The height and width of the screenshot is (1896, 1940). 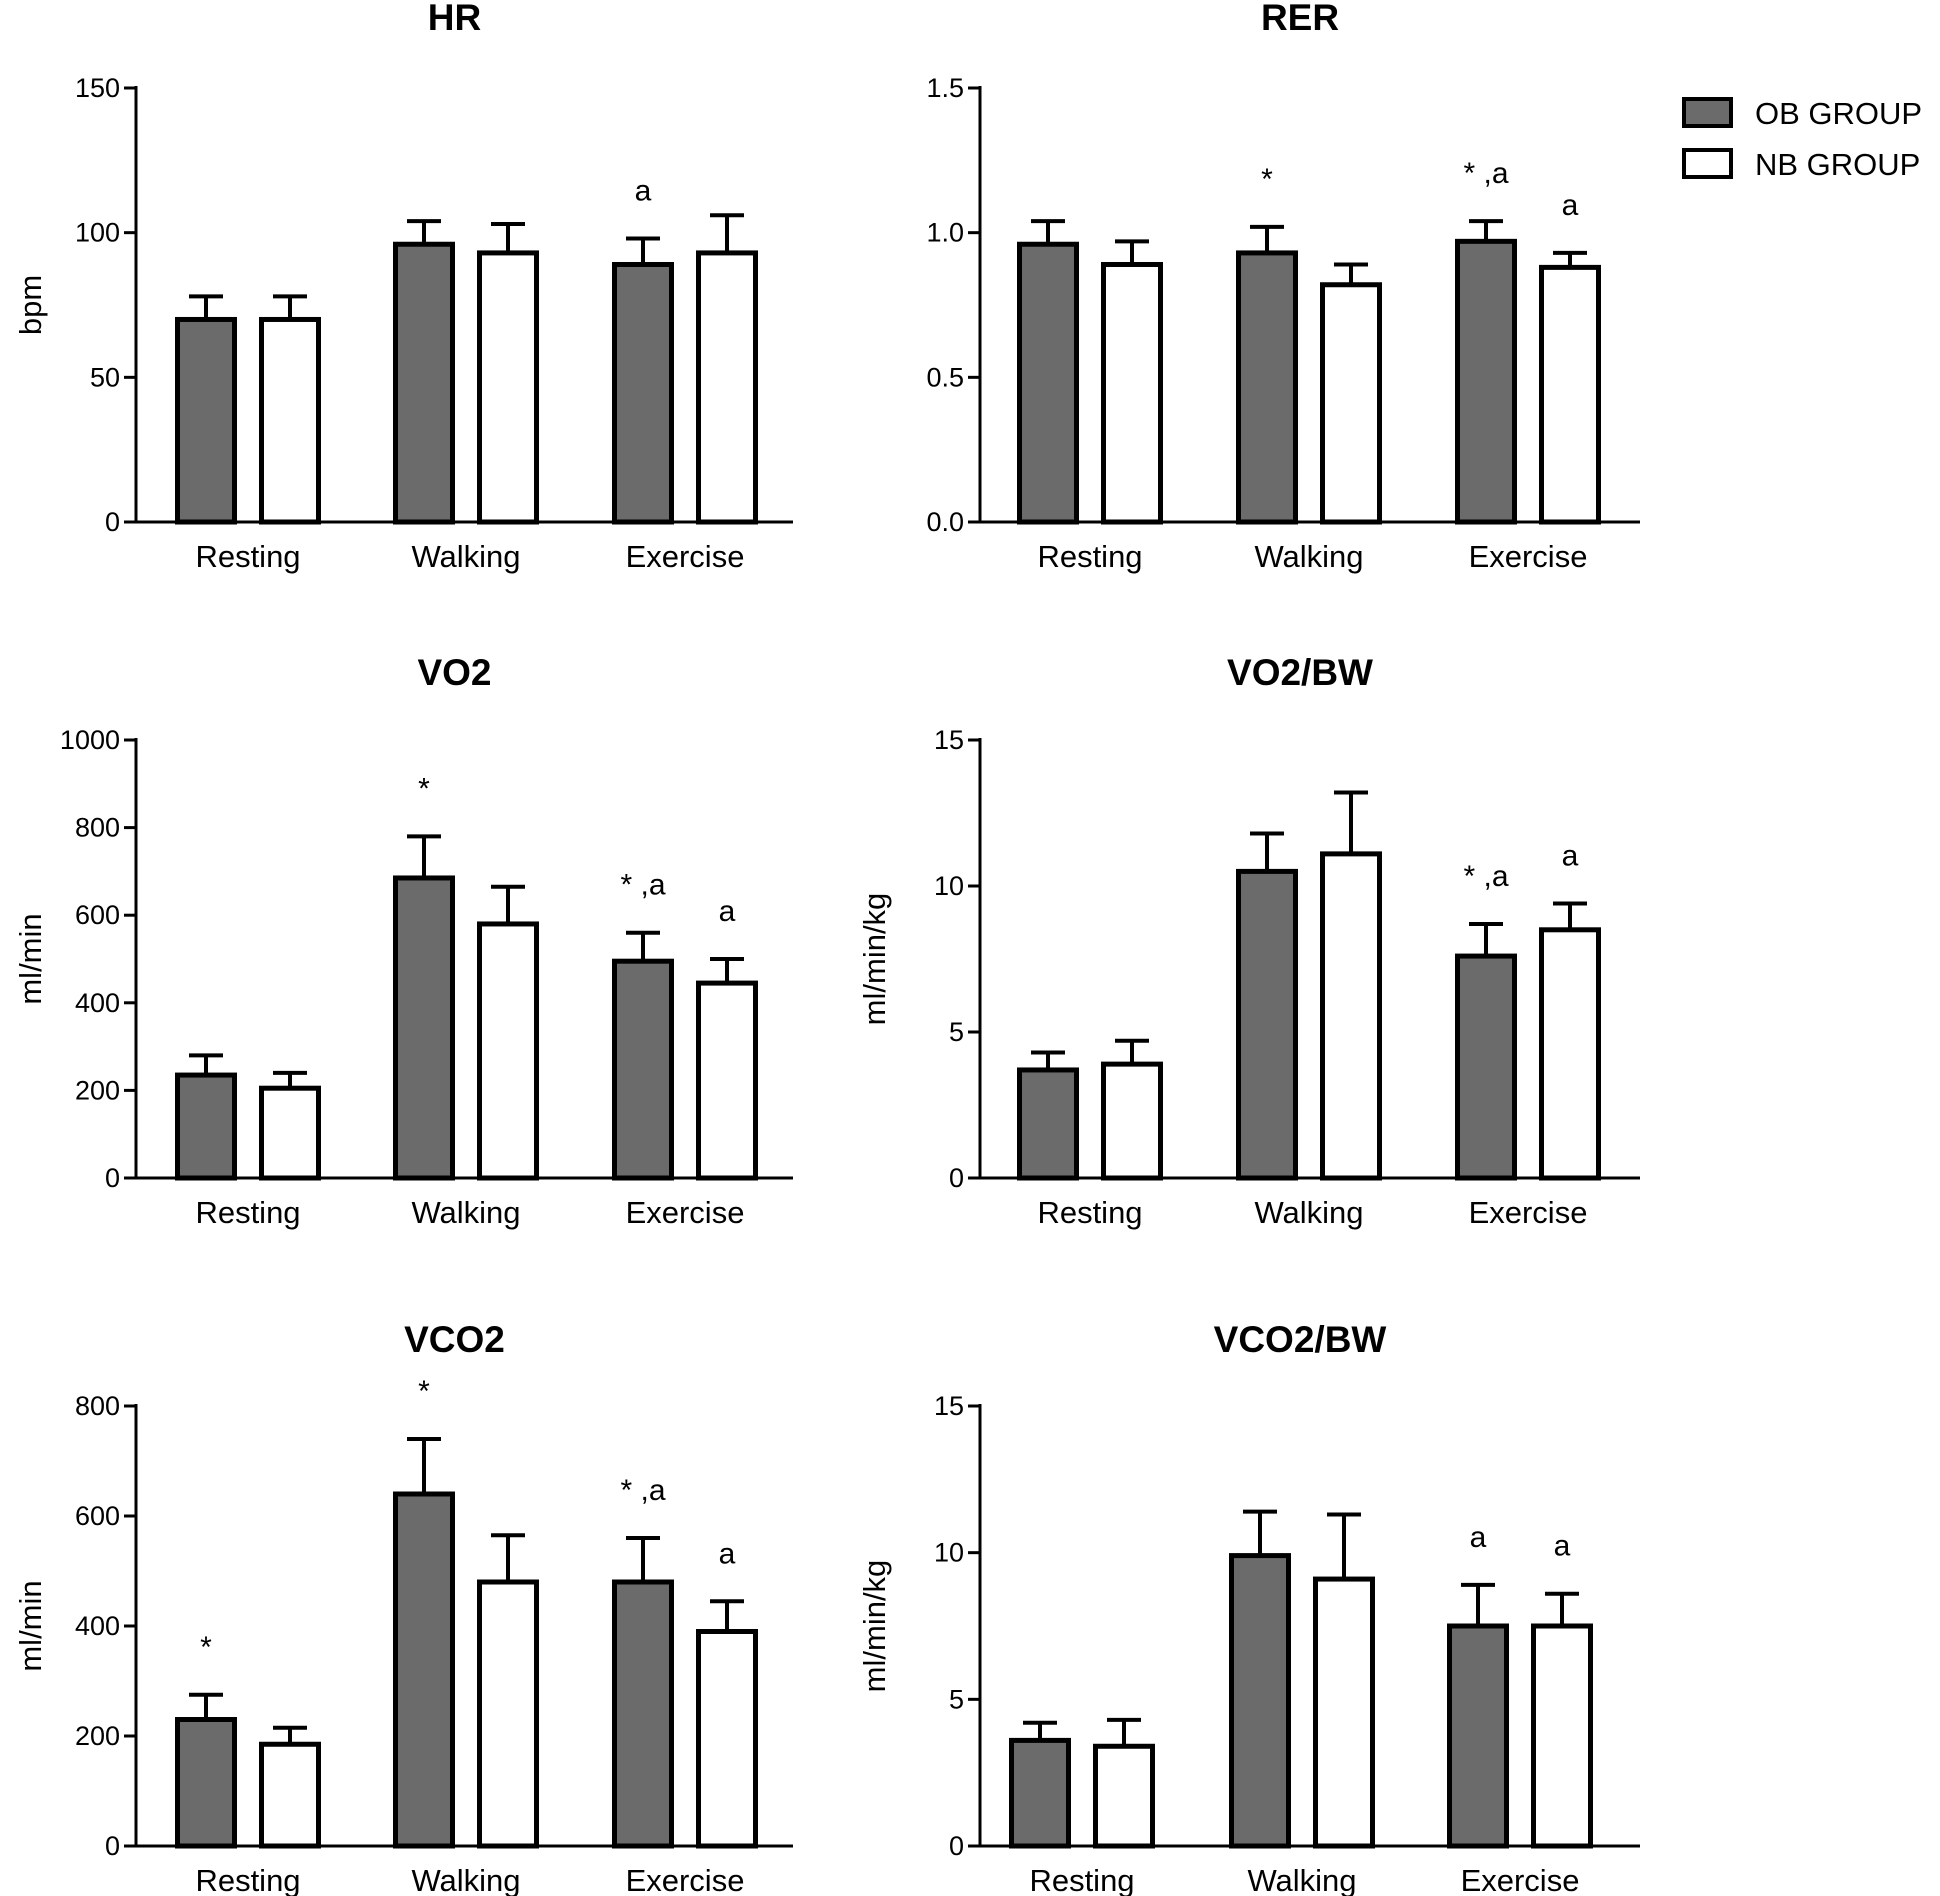 What do you see at coordinates (1300, 1339) in the screenshot?
I see `chart-title: VCO2/BW` at bounding box center [1300, 1339].